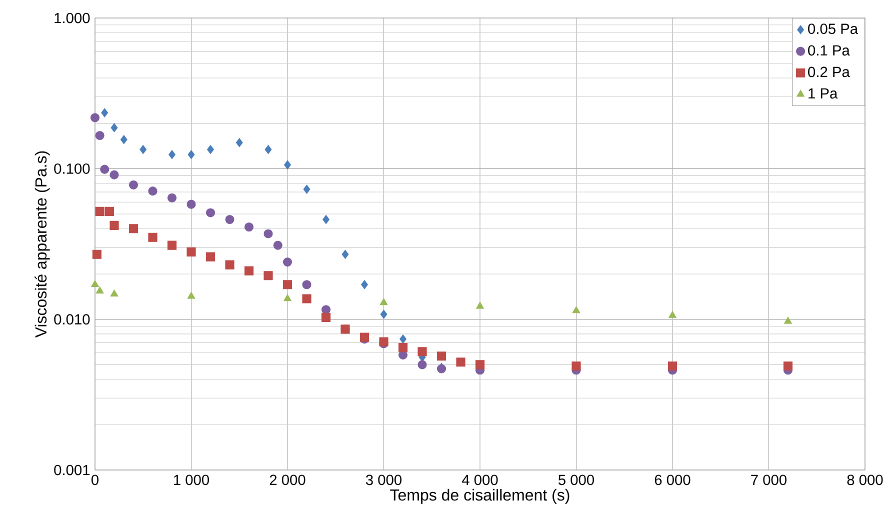 Image resolution: width=892 pixels, height=529 pixels. I want to click on y-tick-label: 0.100, so click(72, 168).